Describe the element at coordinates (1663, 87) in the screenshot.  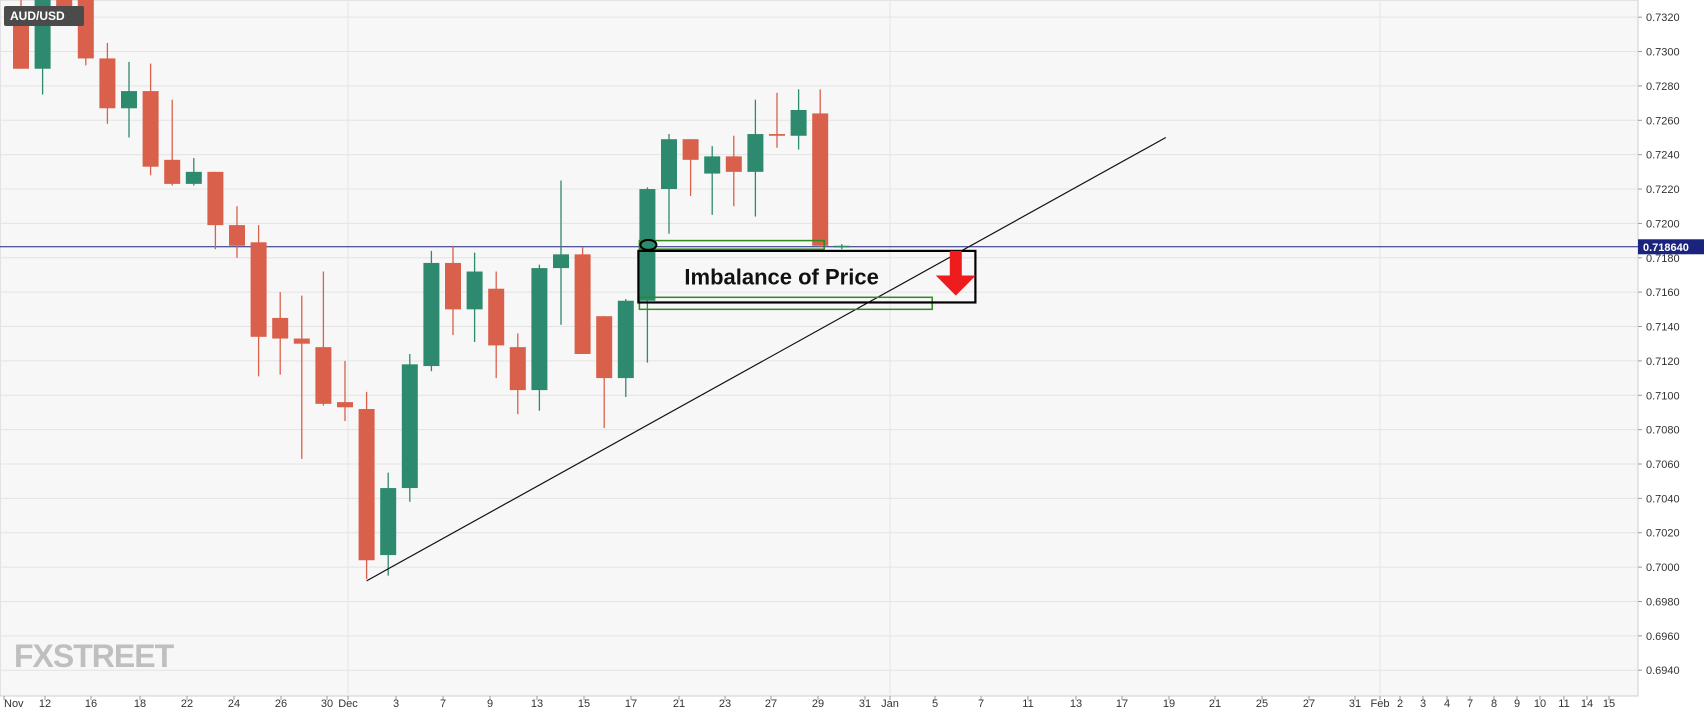
I see `y-tick-label: 0.7280` at that location.